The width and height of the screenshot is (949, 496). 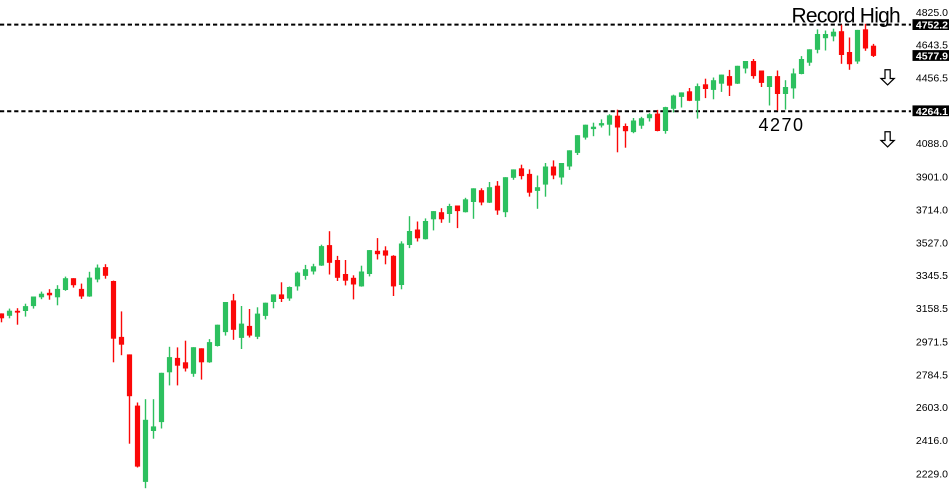 What do you see at coordinates (932, 13) in the screenshot?
I see `svg-text: 4825.0` at bounding box center [932, 13].